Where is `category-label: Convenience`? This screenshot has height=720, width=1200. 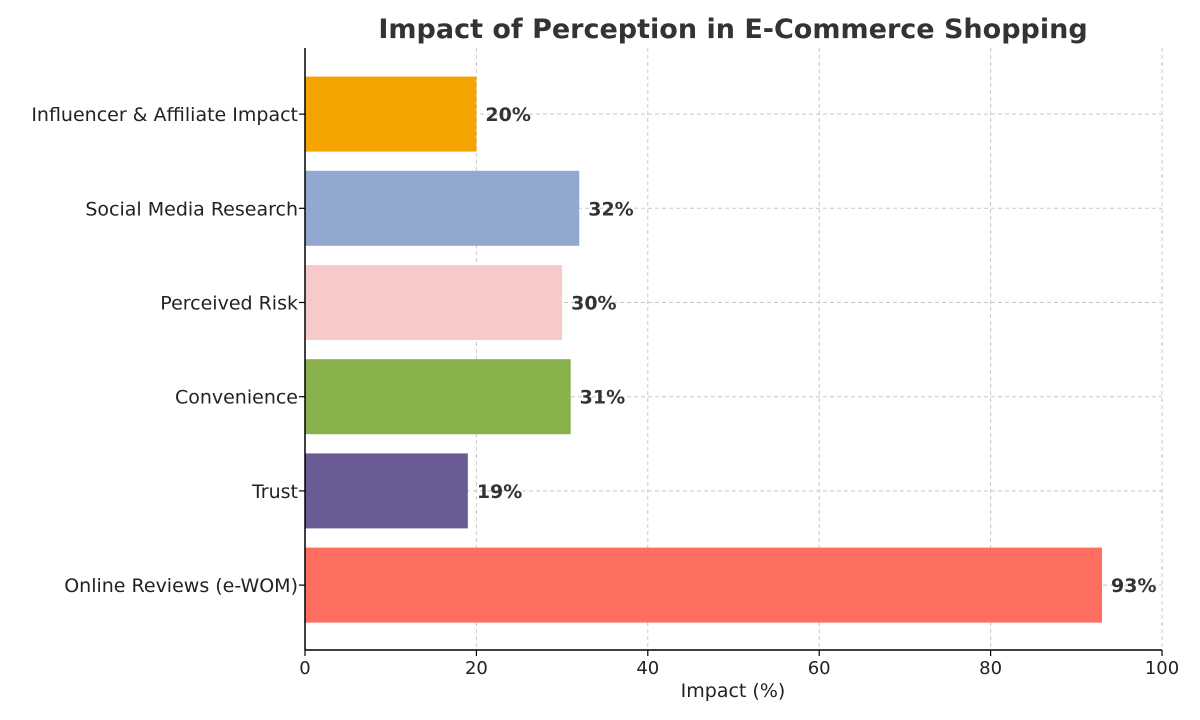 category-label: Convenience is located at coordinates (236, 398).